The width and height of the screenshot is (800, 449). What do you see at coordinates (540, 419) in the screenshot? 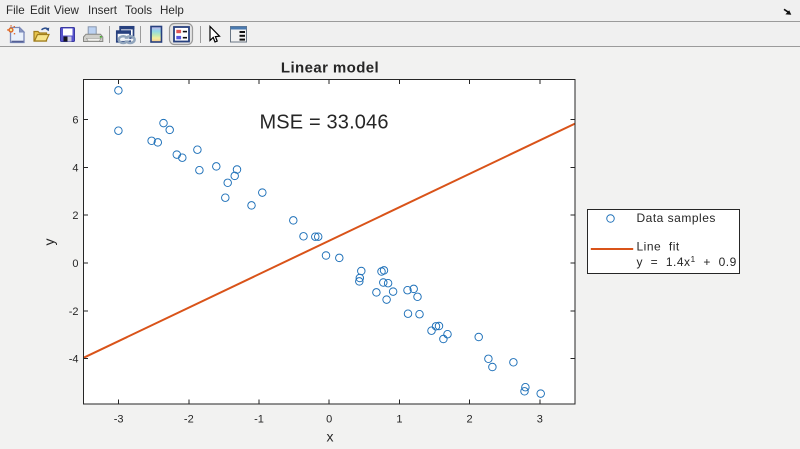
I see `svg-text: 3` at bounding box center [540, 419].